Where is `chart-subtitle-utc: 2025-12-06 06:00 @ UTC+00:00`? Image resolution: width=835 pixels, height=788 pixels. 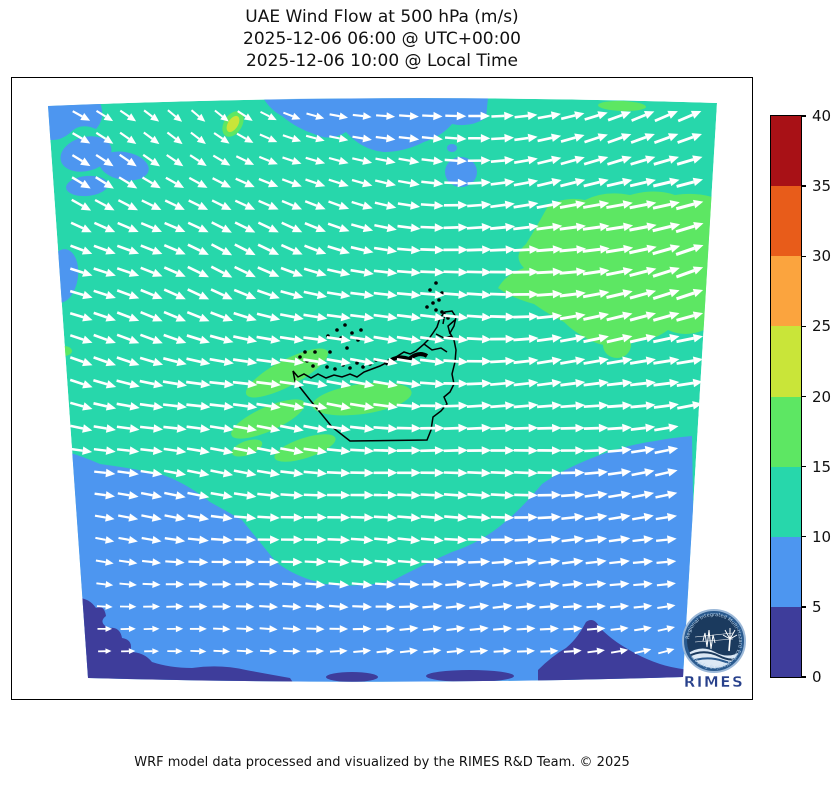
chart-subtitle-utc: 2025-12-06 06:00 @ UTC+00:00 is located at coordinates (382, 39).